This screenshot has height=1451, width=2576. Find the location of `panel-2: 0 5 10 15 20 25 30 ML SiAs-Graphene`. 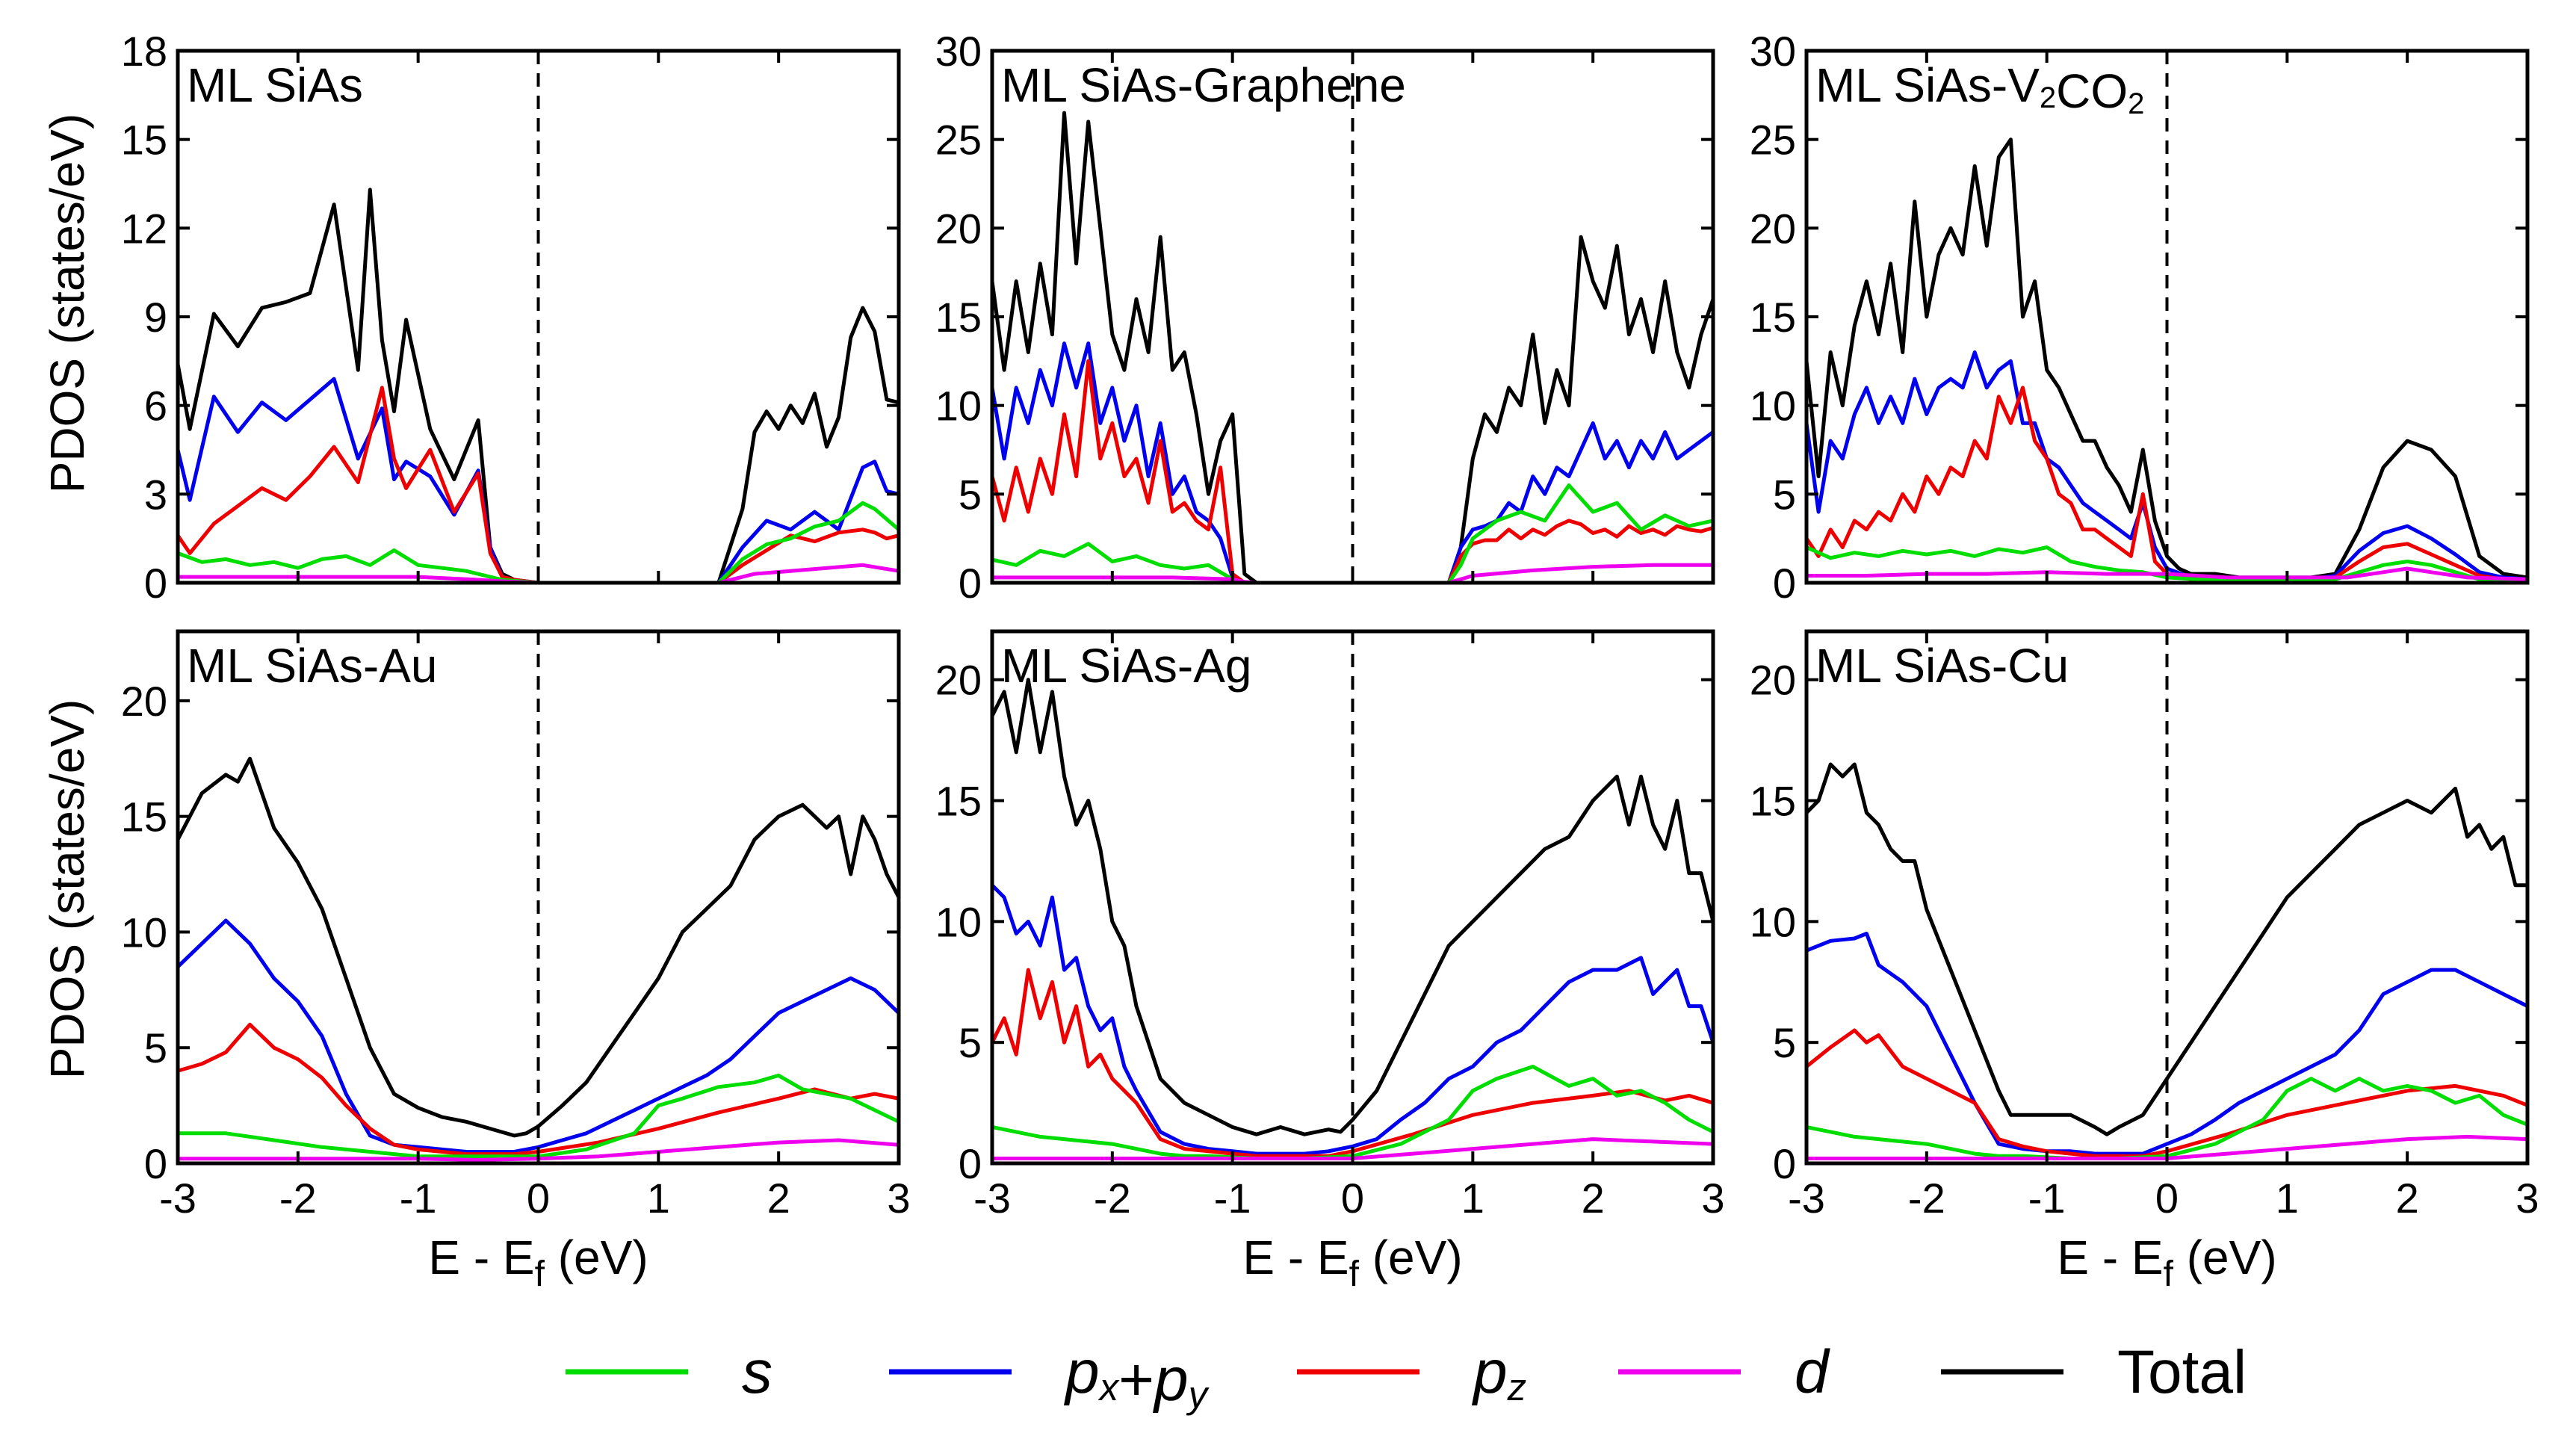

panel-2: 0 5 10 15 20 25 30 ML SiAs-Graphene is located at coordinates (1325, 317).